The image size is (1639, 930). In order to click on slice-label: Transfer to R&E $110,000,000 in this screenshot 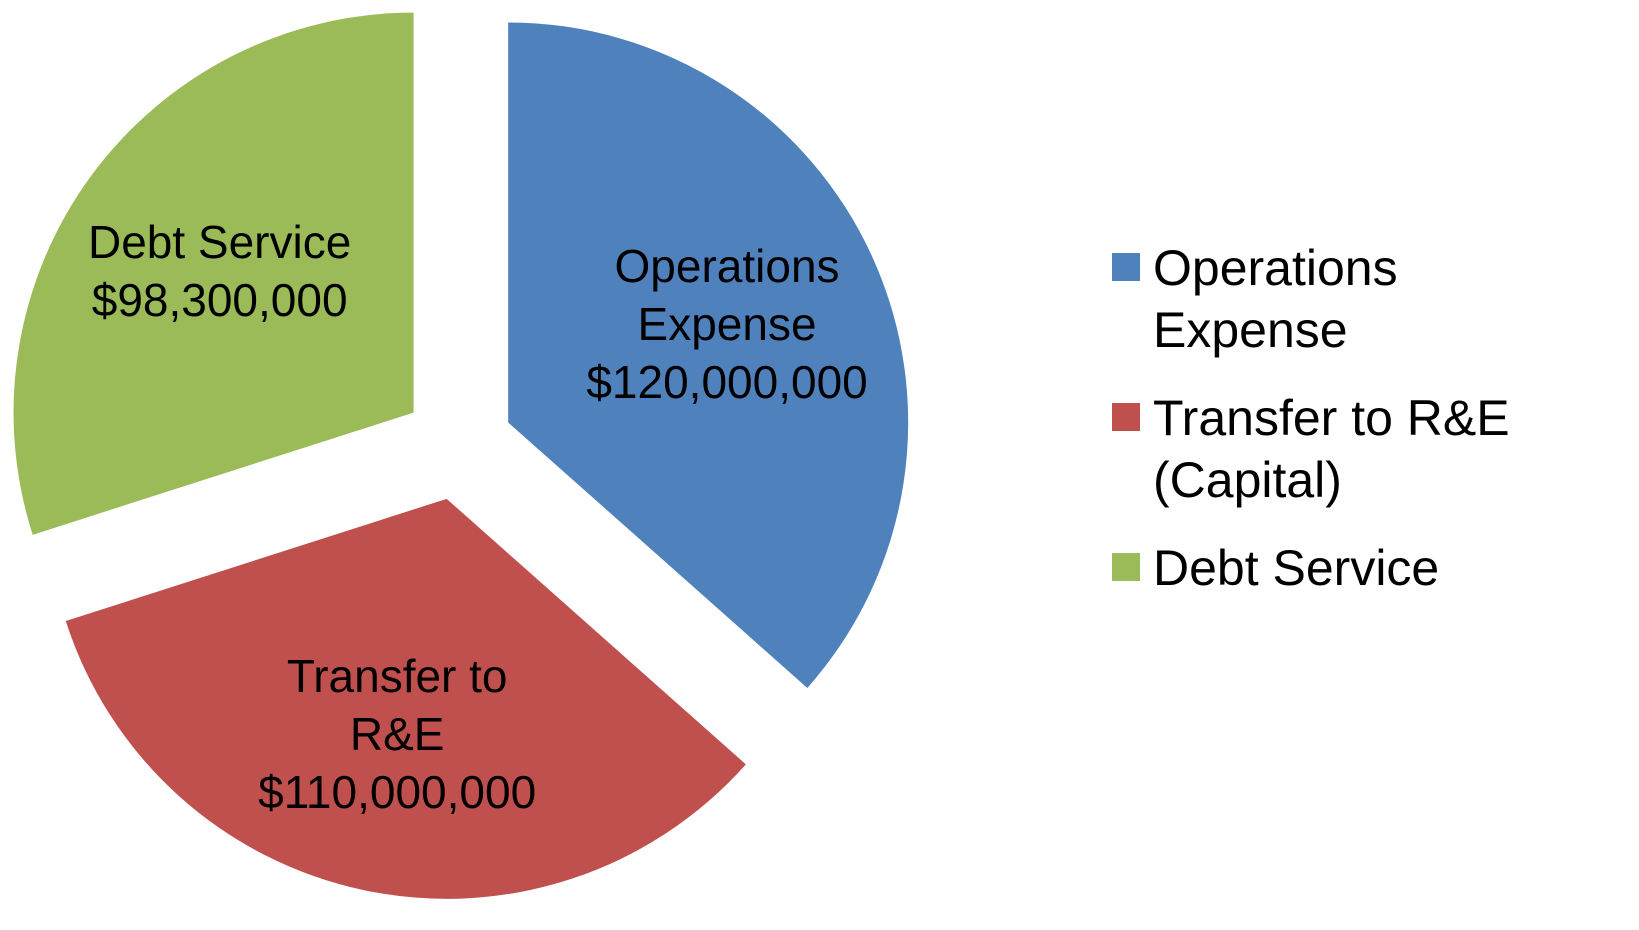, I will do `click(397, 734)`.